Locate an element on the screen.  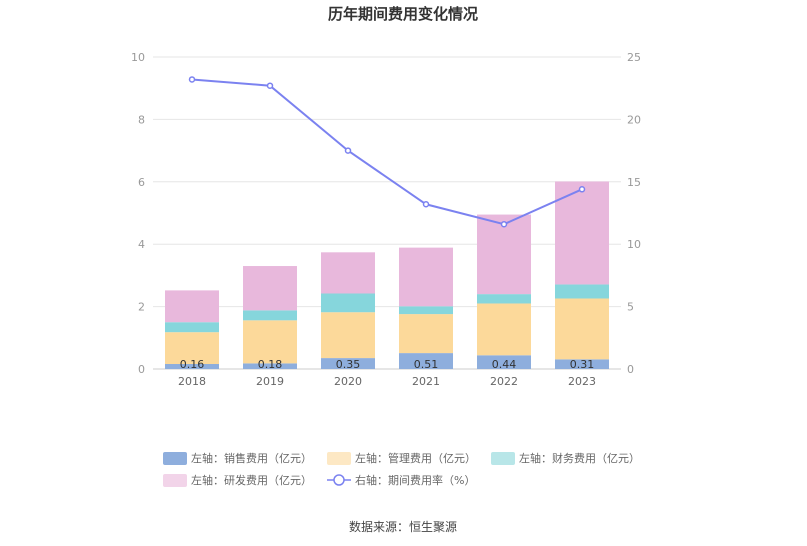
left-tick-label: 6 is located at coordinates (141, 182).